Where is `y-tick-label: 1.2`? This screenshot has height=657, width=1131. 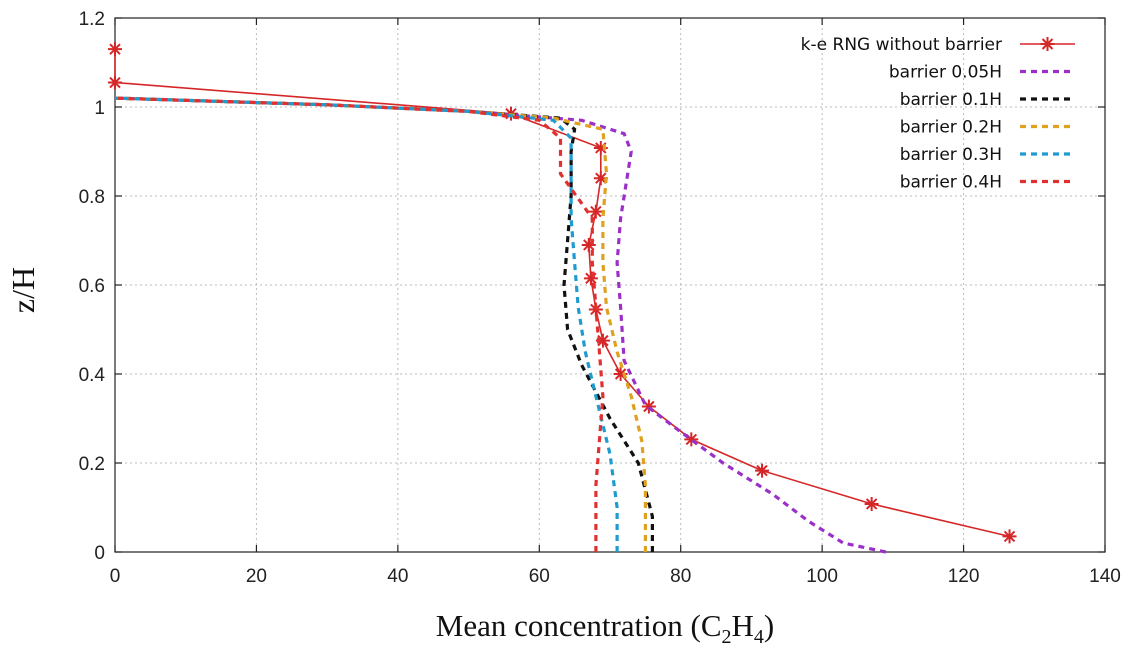
y-tick-label: 1.2 is located at coordinates (92, 19).